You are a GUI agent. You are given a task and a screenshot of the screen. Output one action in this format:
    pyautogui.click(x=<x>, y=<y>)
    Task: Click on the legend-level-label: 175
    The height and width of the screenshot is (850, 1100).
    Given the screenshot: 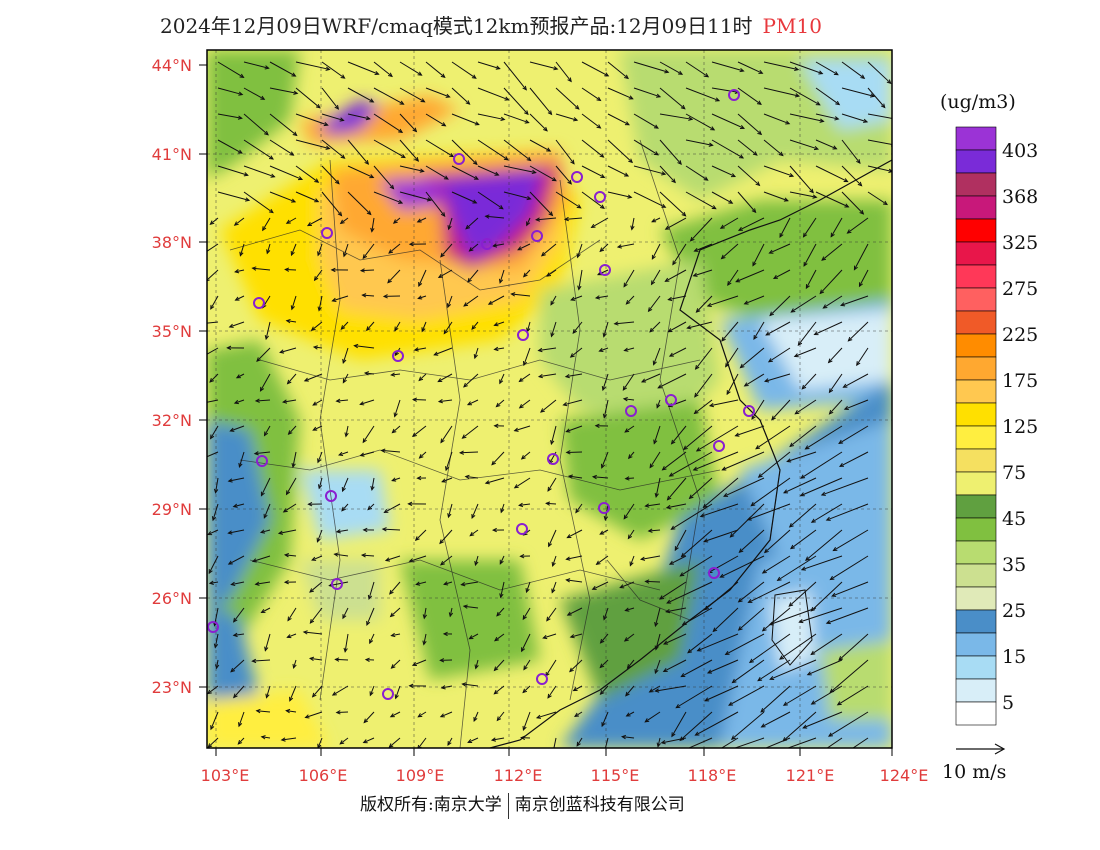 What is the action you would take?
    pyautogui.click(x=1020, y=381)
    